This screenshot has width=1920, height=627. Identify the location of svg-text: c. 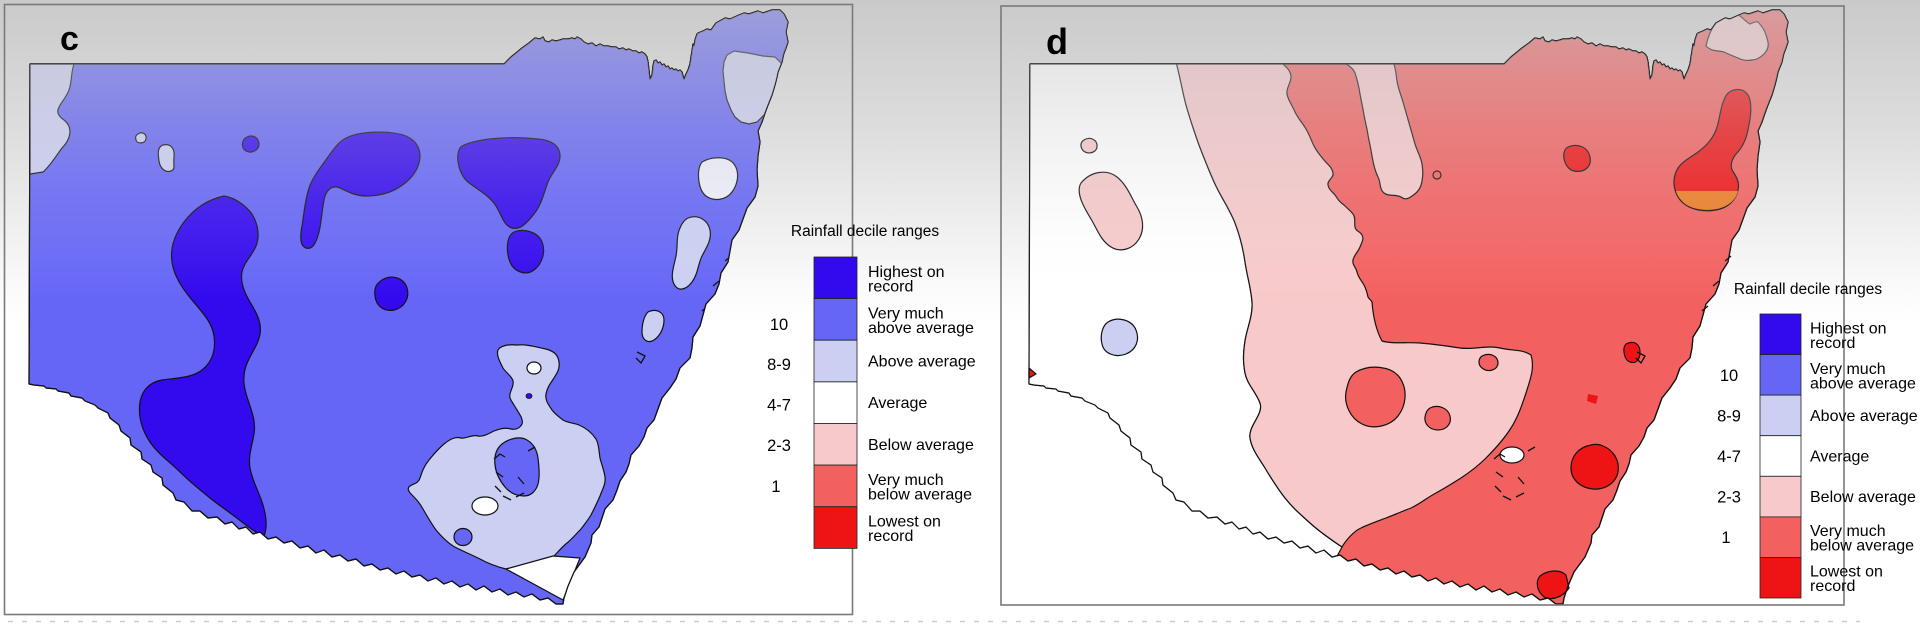
(69, 39).